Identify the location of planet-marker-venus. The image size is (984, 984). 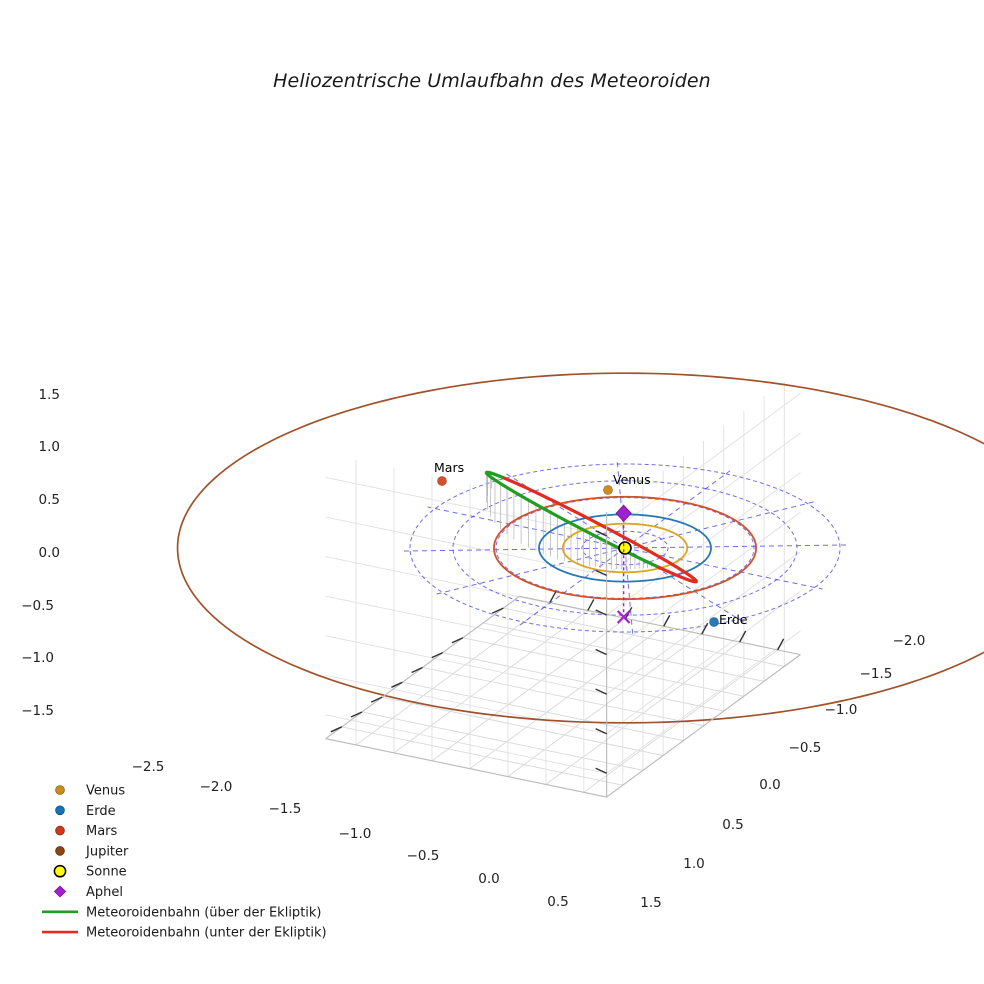
(608, 490).